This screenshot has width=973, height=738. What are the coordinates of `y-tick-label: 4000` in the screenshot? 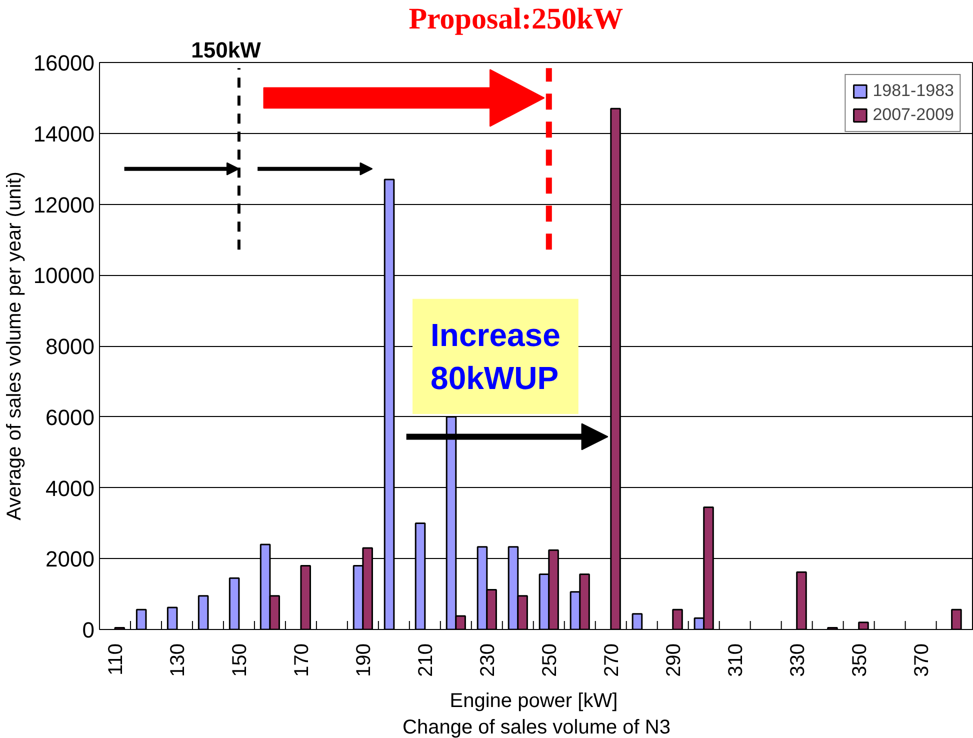 It's located at (70, 488).